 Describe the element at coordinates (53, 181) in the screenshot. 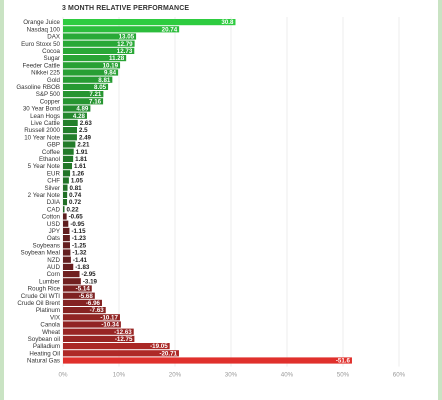

I see `category-label: CHF` at that location.